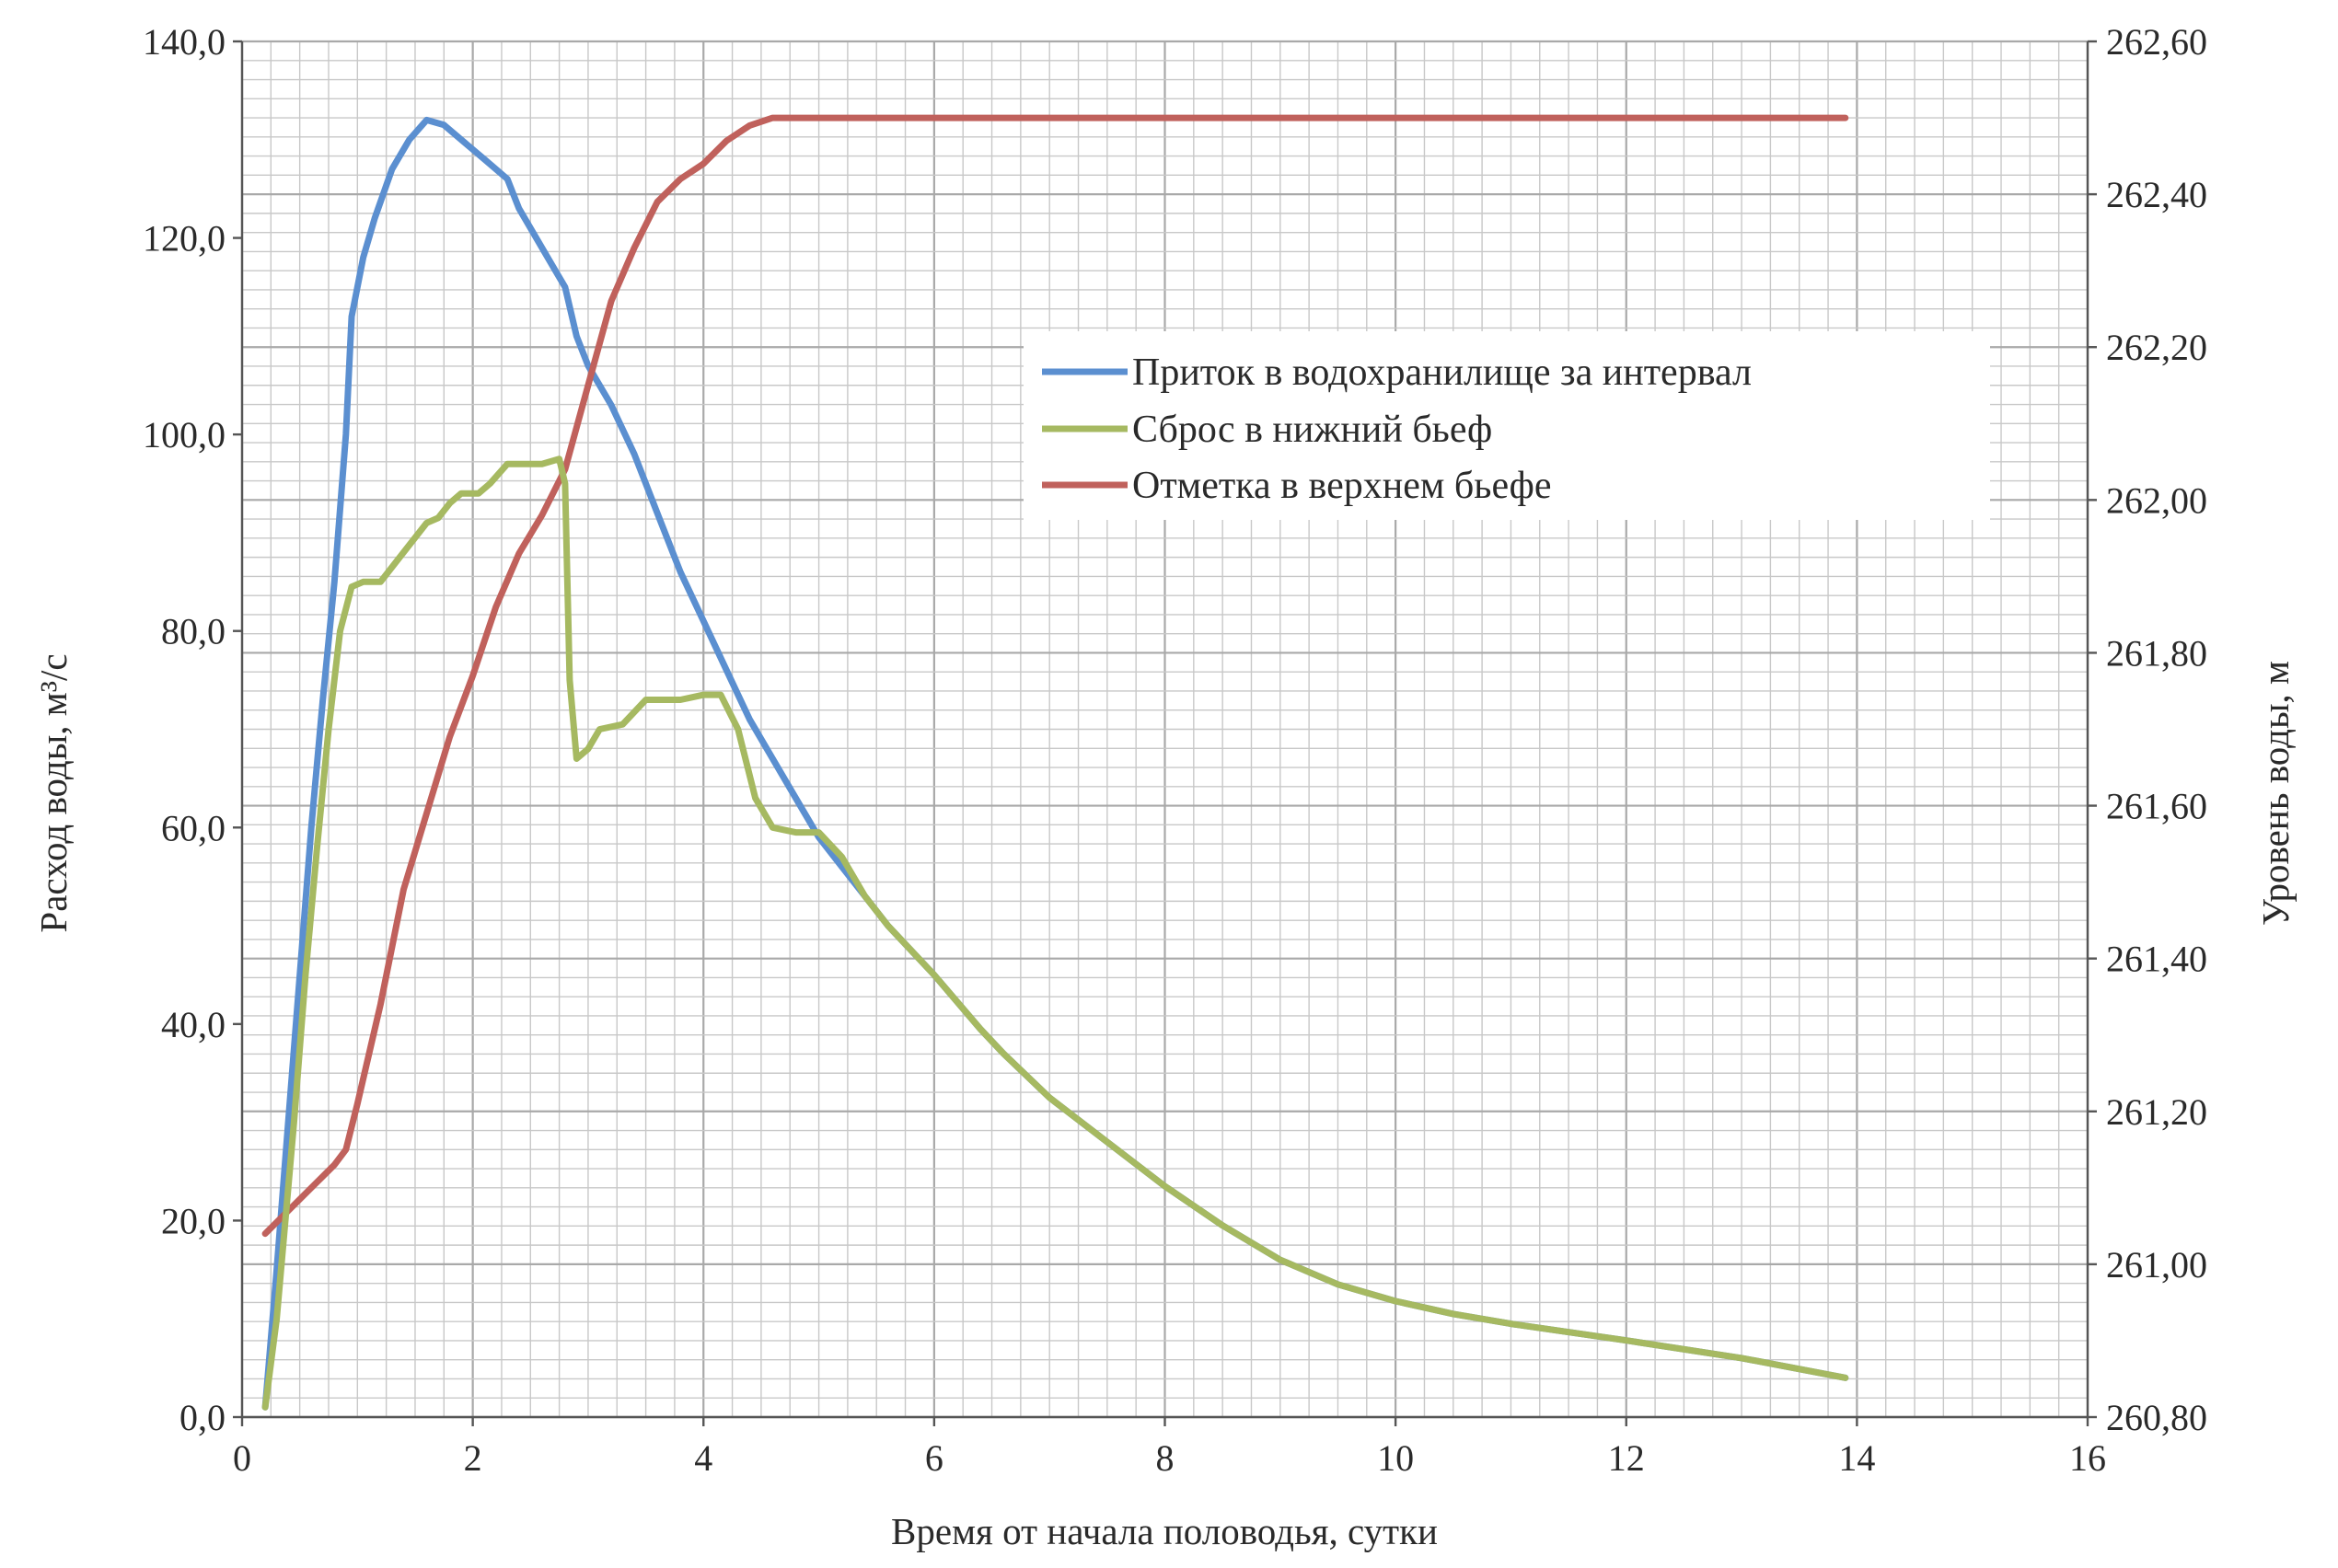 This screenshot has height=1568, width=2338. I want to click on x-tick-label: 8, so click(1166, 1458).